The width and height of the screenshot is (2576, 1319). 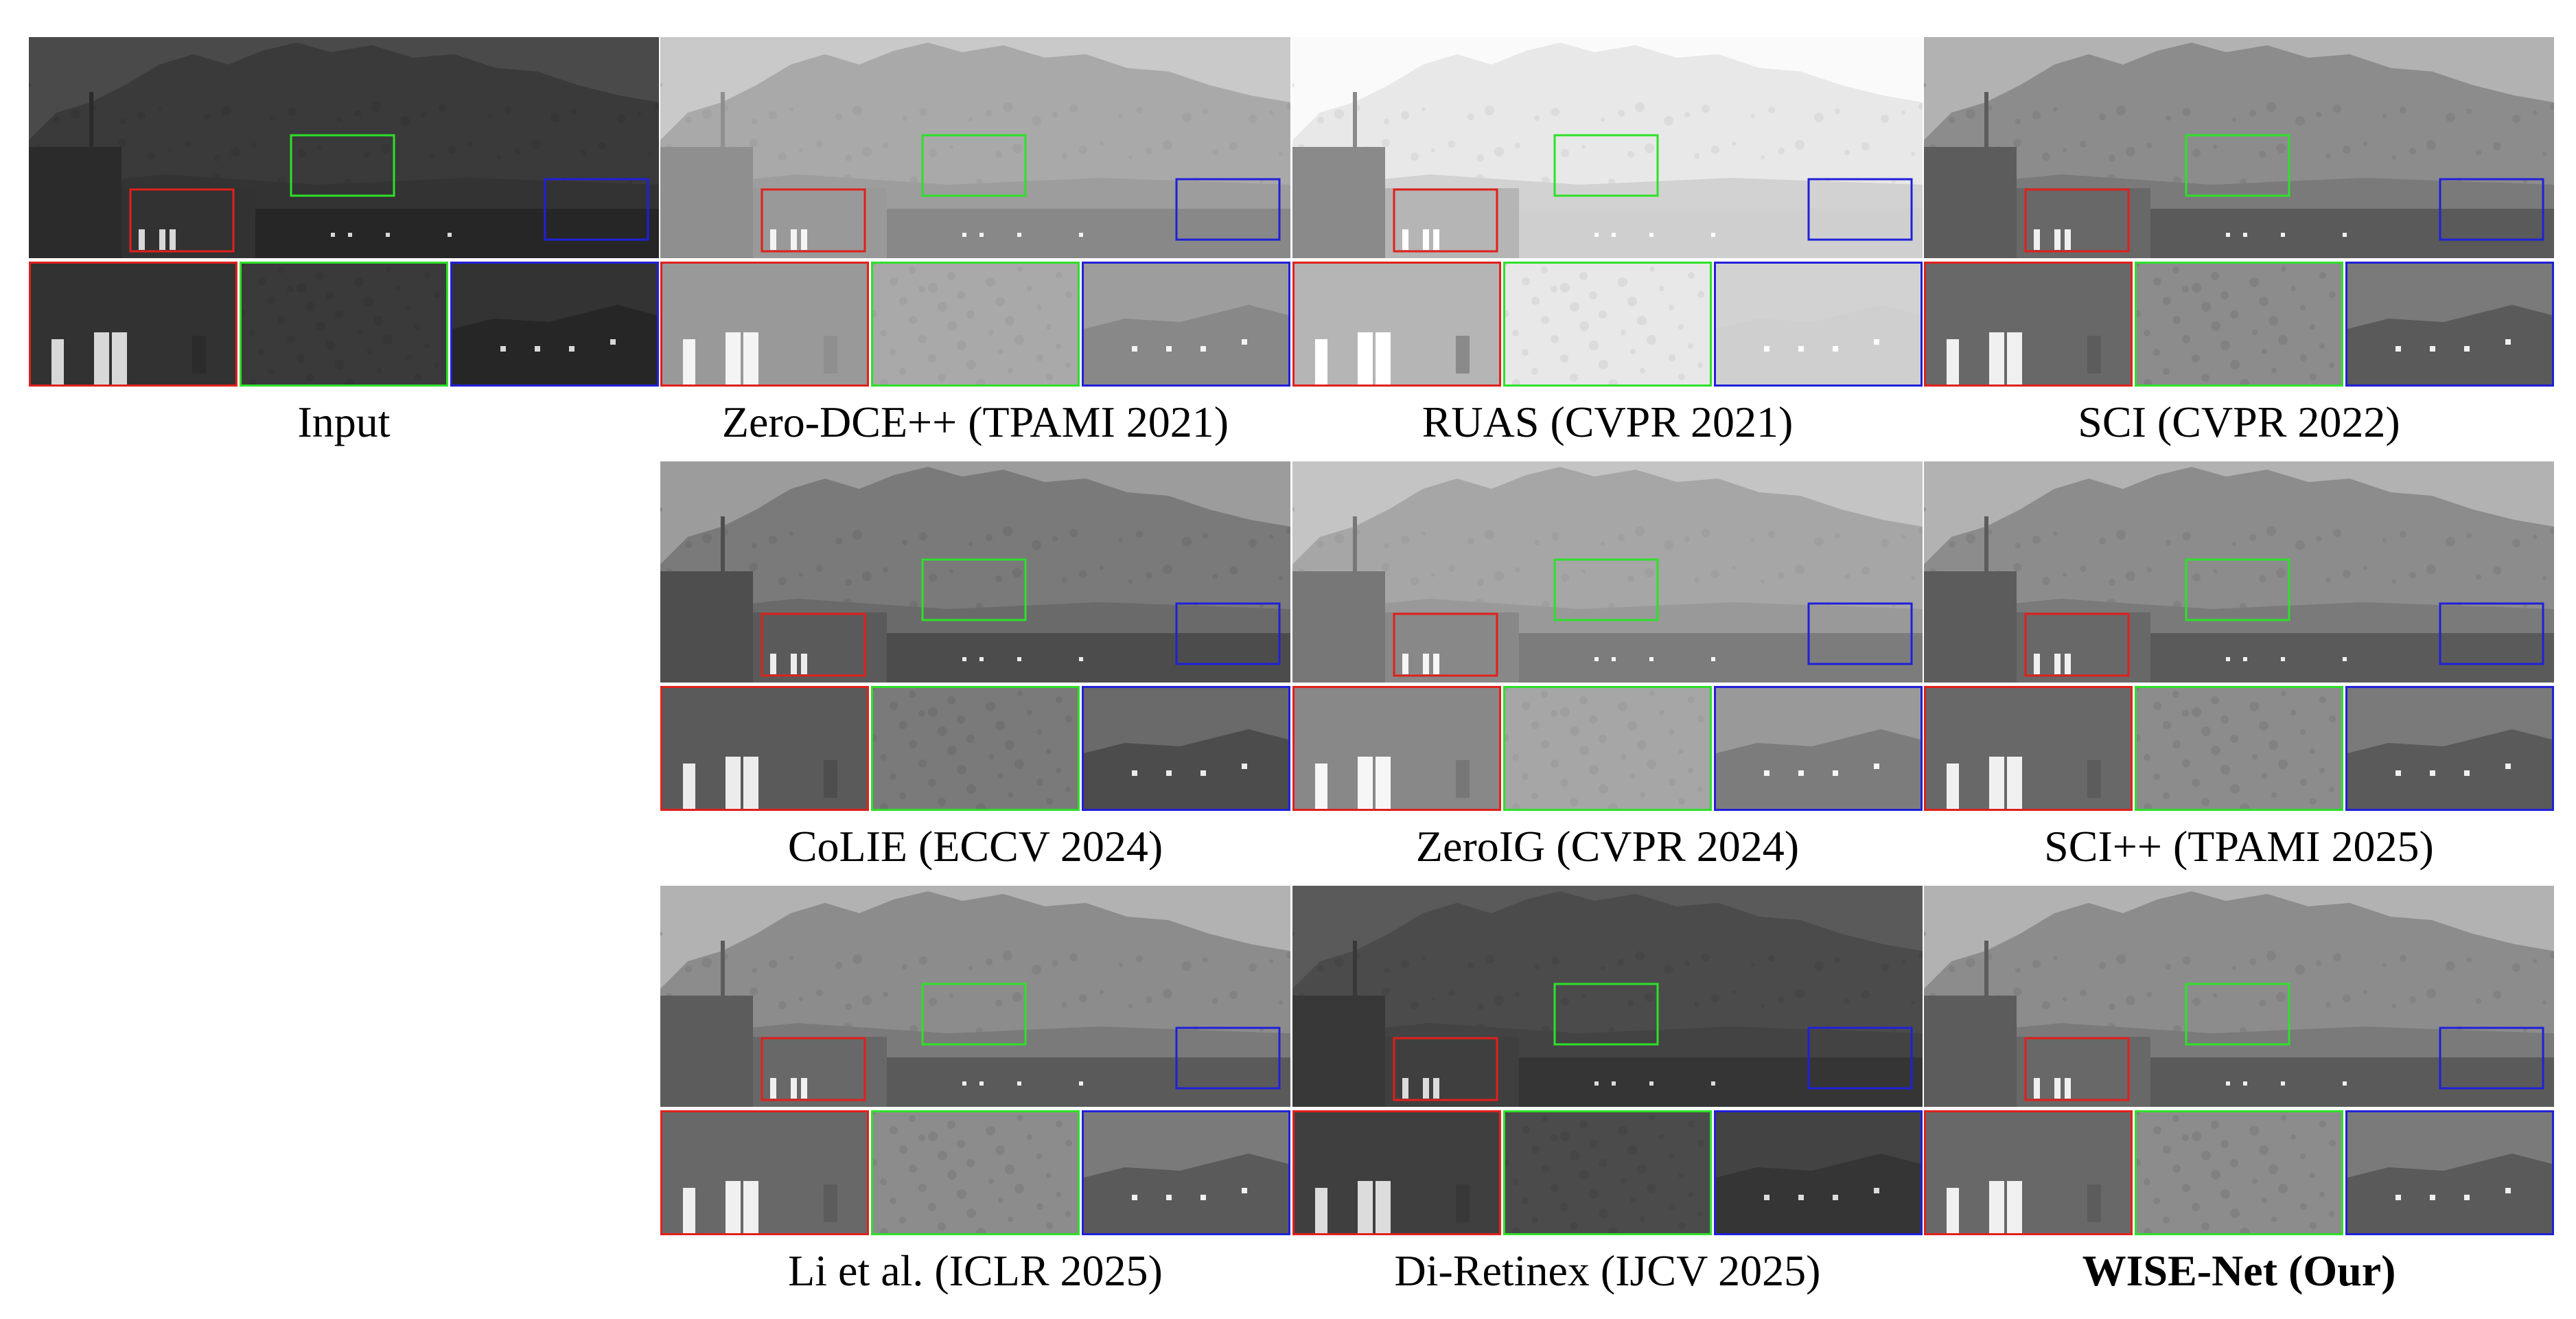 I want to click on panel-zeroig: ZeroIG (CVPR 2024), so click(x=1607, y=667).